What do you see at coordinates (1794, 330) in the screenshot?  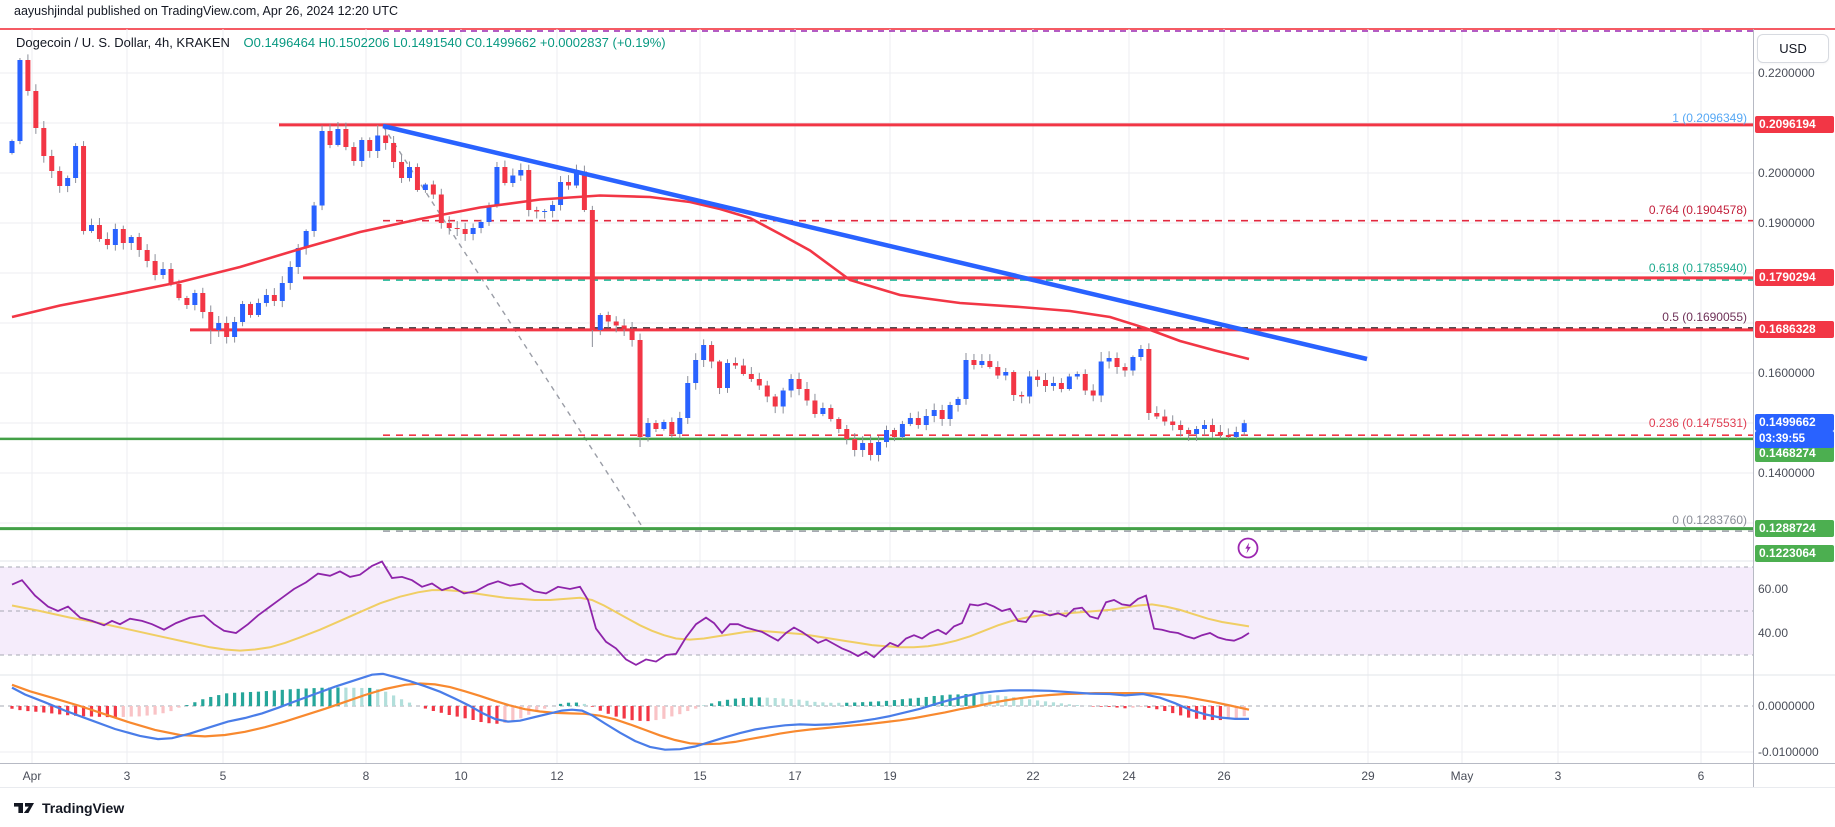 I see `price-label-red: 0.1686328` at bounding box center [1794, 330].